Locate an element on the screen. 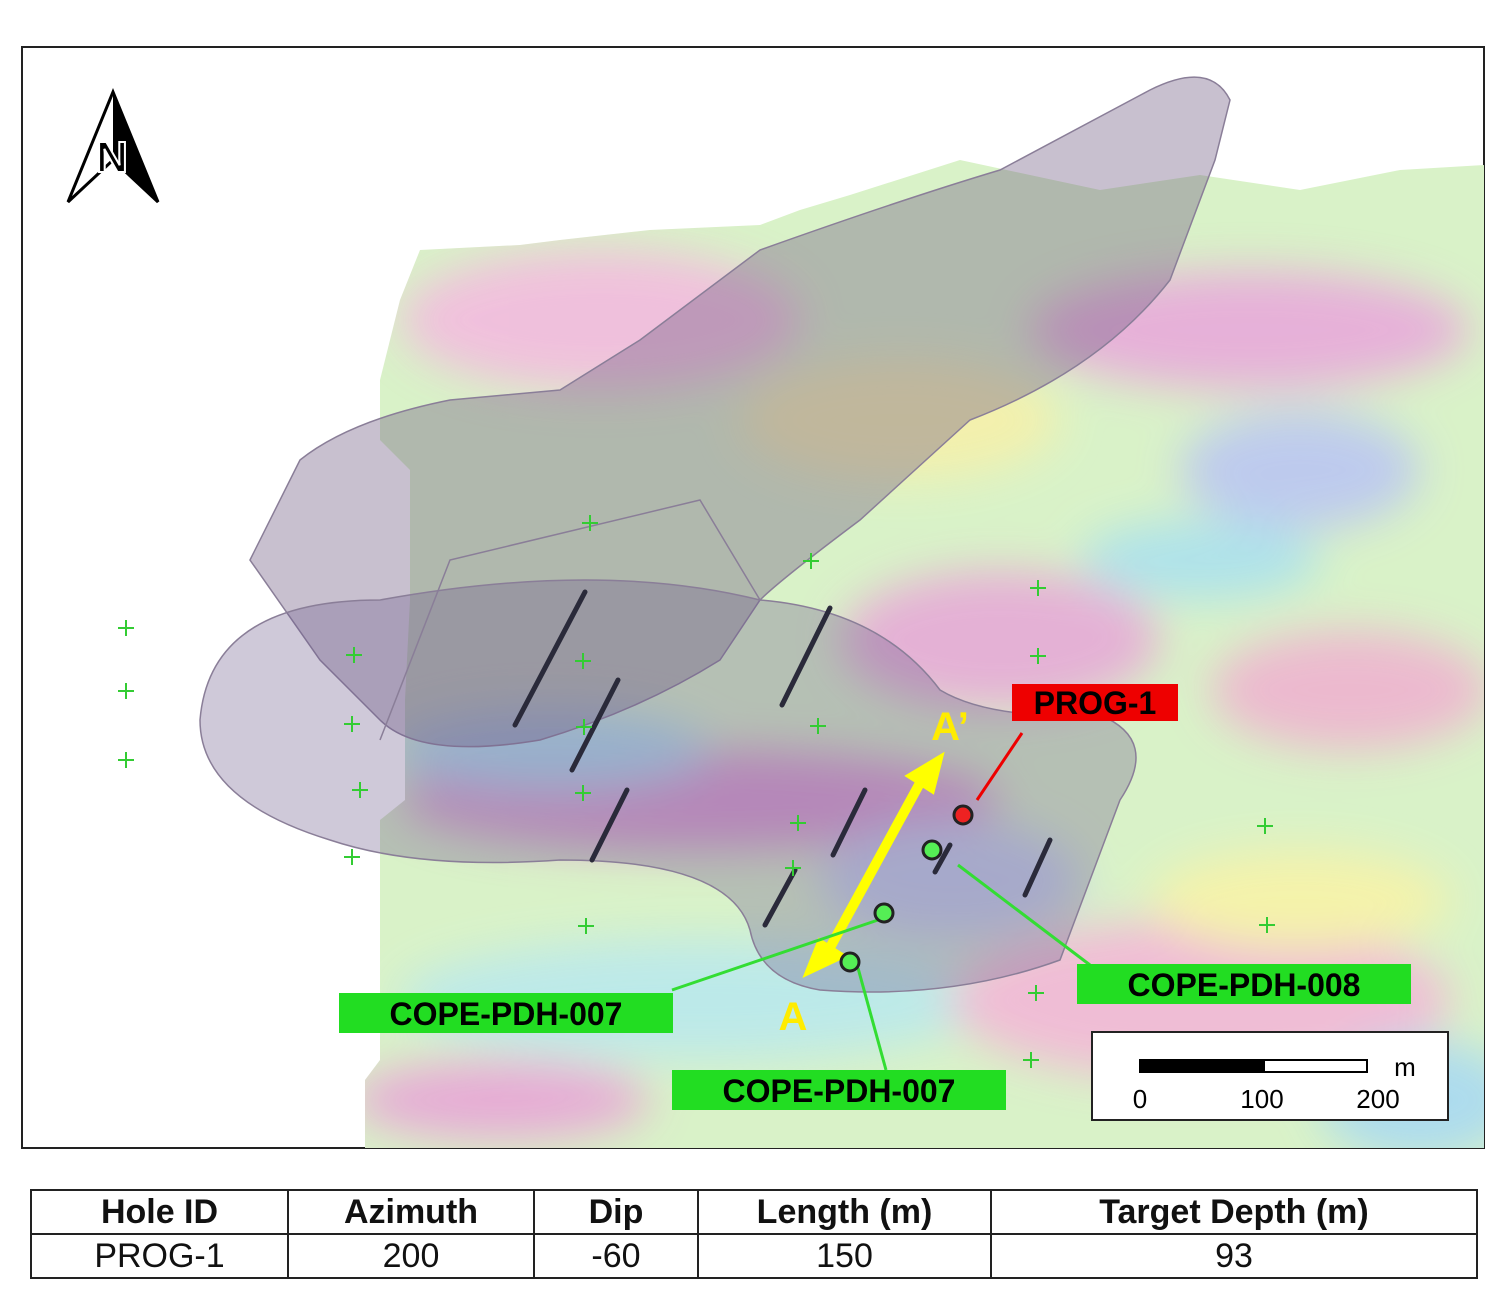  section-end: A’ is located at coordinates (950, 727).